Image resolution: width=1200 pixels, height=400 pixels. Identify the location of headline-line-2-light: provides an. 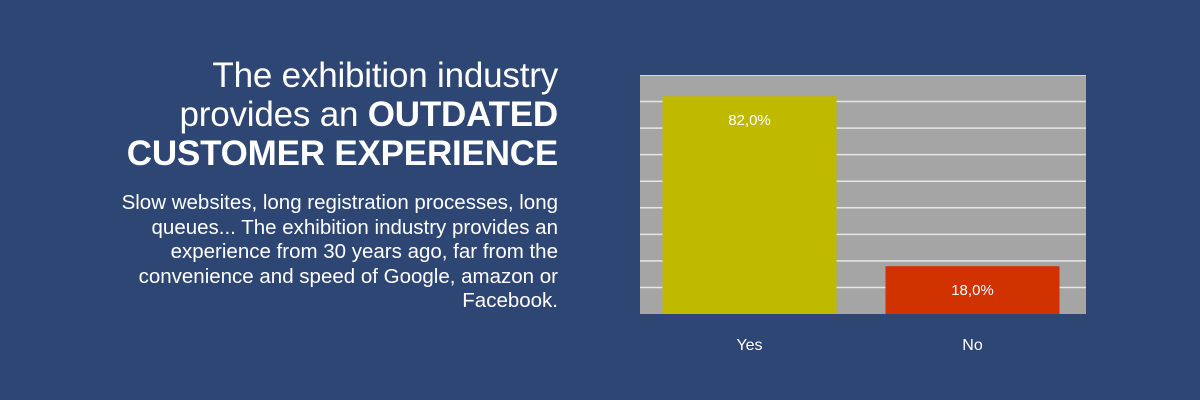
(273, 114).